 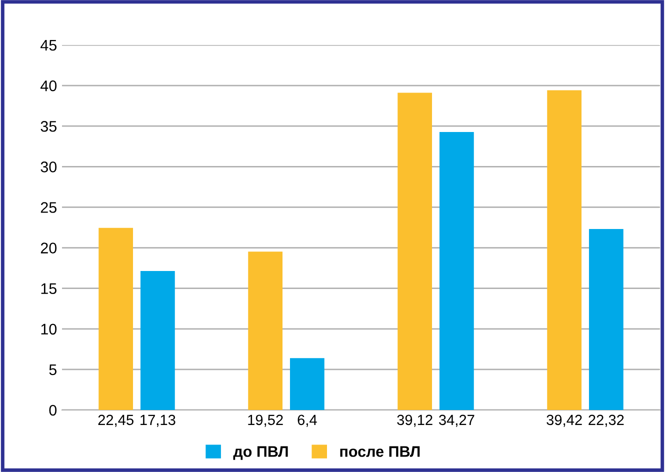 What do you see at coordinates (564, 420) in the screenshot?
I see `data-label: 39,42` at bounding box center [564, 420].